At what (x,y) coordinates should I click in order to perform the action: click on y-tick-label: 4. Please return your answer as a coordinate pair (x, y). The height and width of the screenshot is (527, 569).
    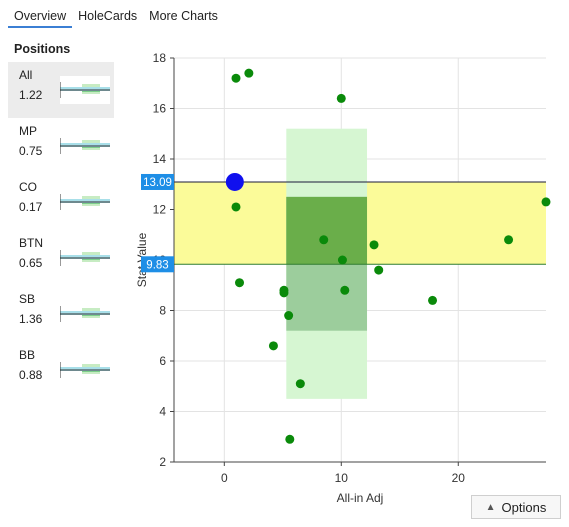
    Looking at the image, I should click on (162, 412).